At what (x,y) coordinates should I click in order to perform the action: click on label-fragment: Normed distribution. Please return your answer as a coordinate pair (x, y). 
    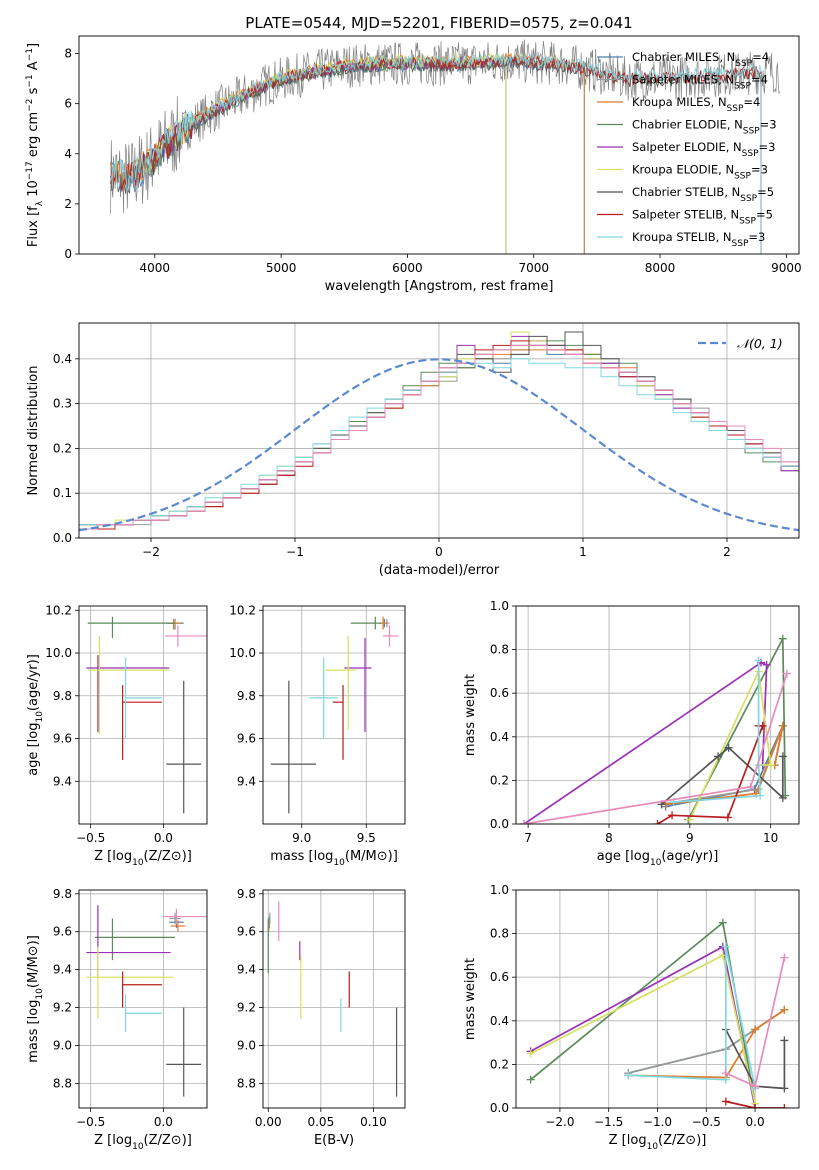
    Looking at the image, I should click on (33, 431).